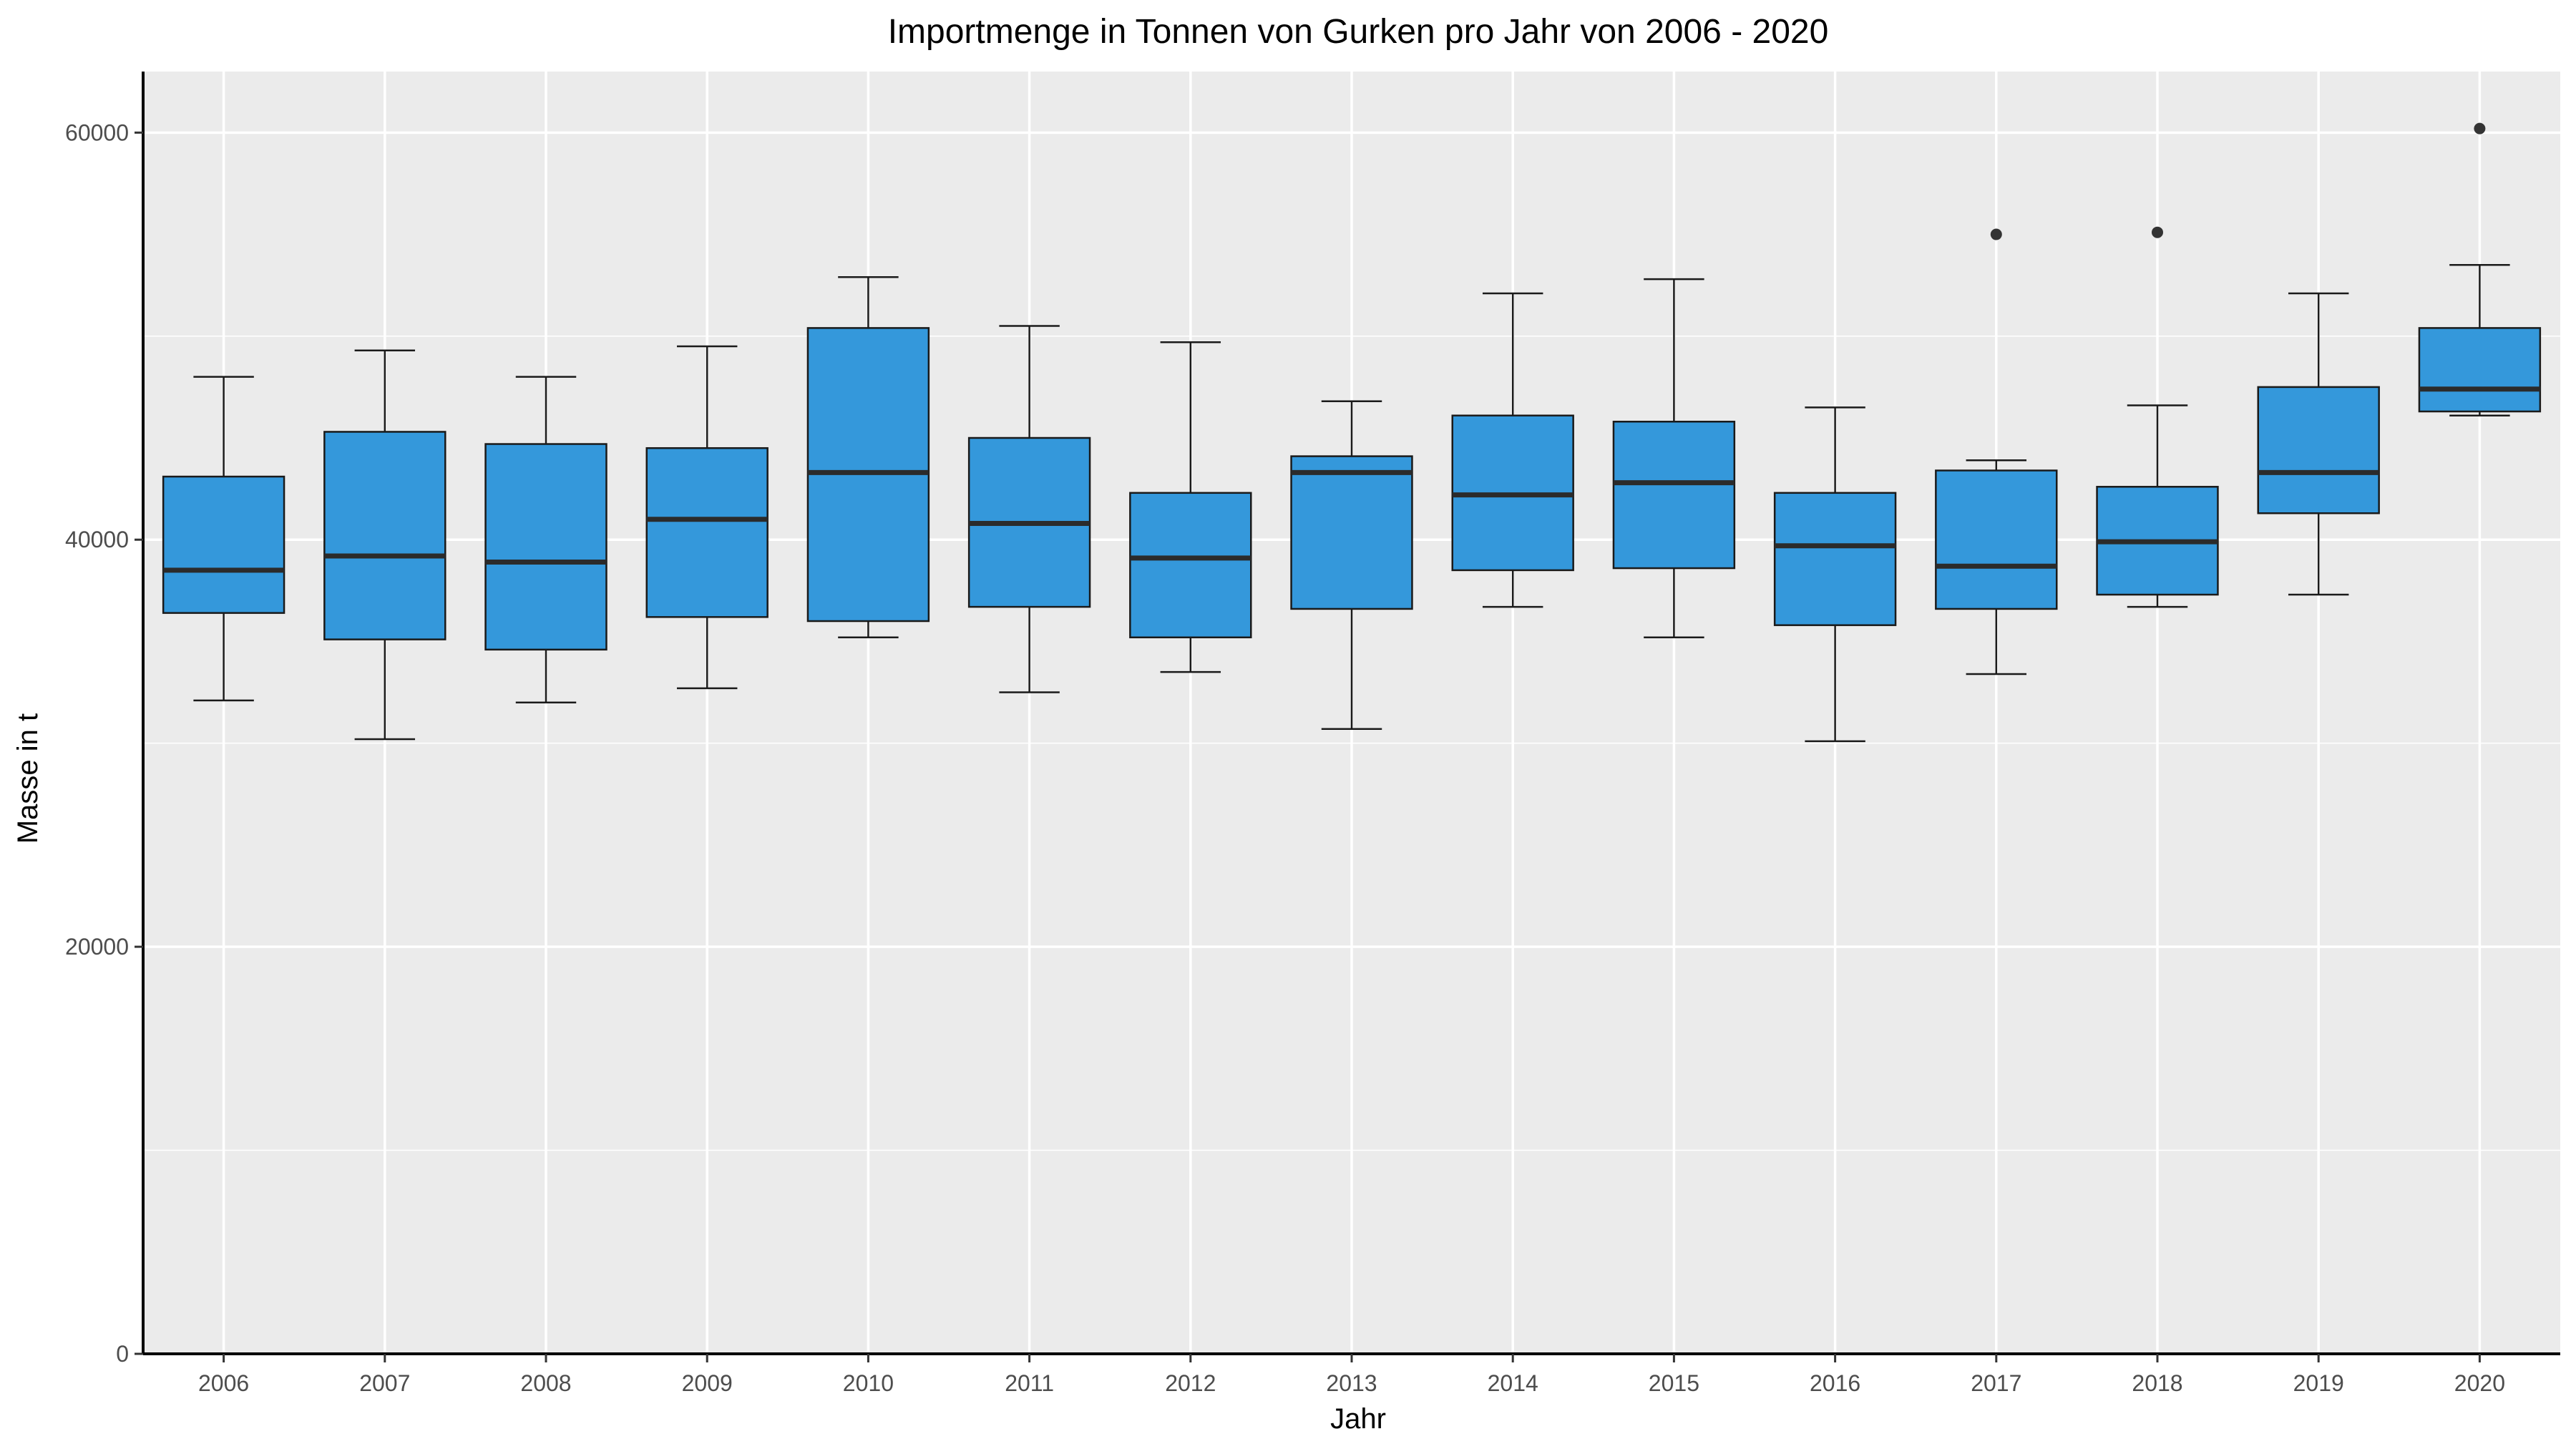  What do you see at coordinates (1029, 509) in the screenshot?
I see `box-2011` at bounding box center [1029, 509].